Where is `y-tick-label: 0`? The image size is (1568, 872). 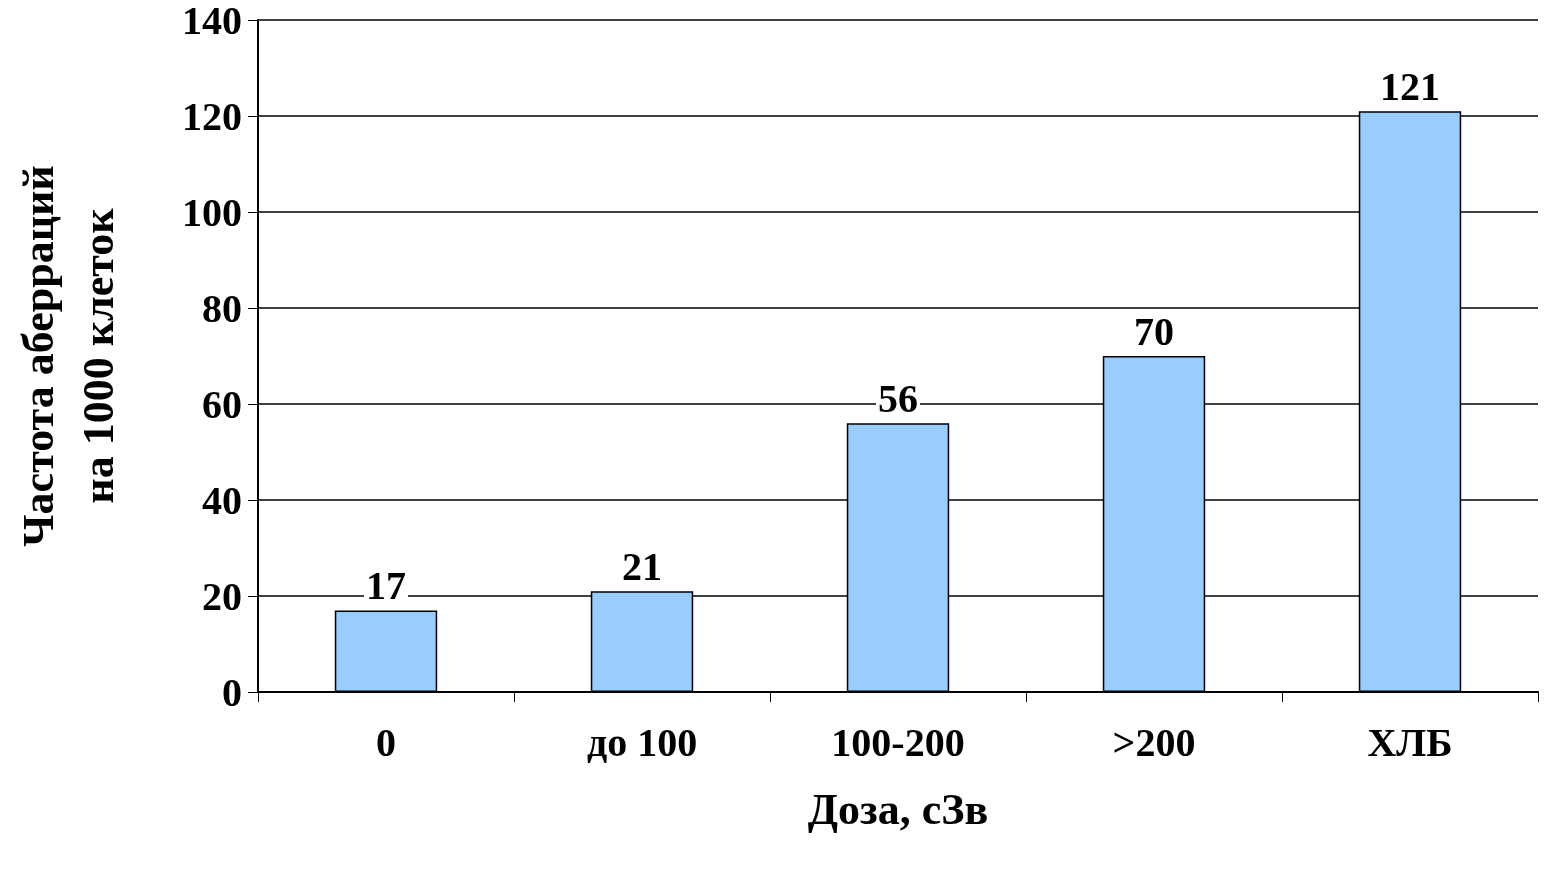 y-tick-label: 0 is located at coordinates (232, 692).